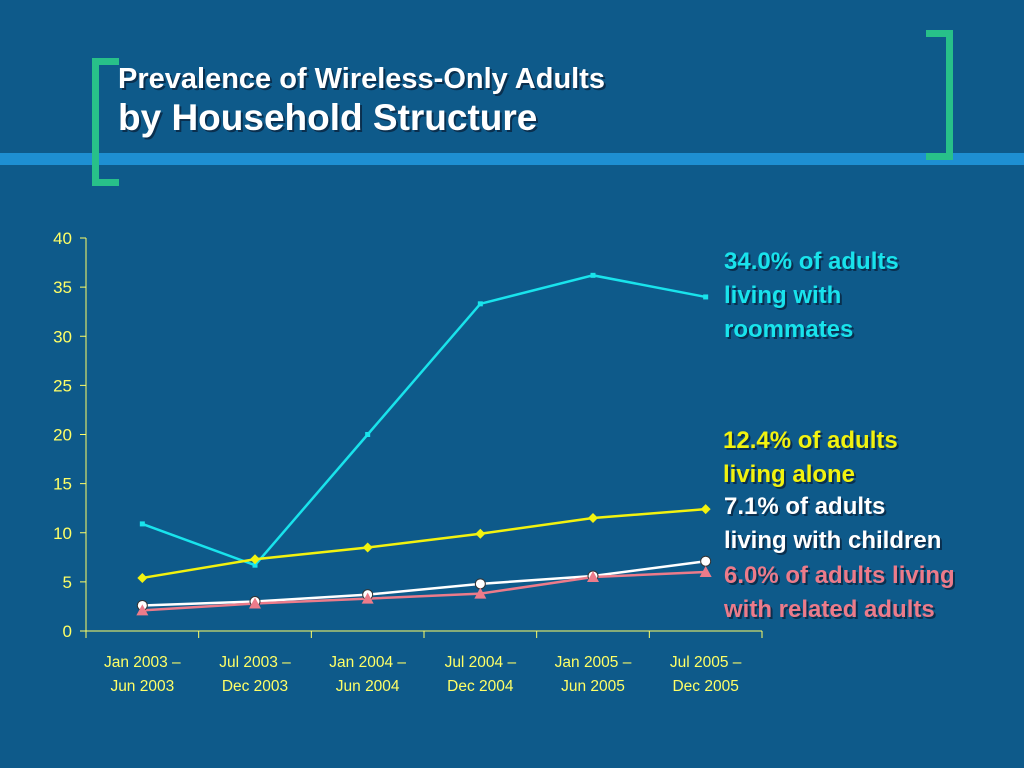  I want to click on right-bracket-decoration, so click(939, 95).